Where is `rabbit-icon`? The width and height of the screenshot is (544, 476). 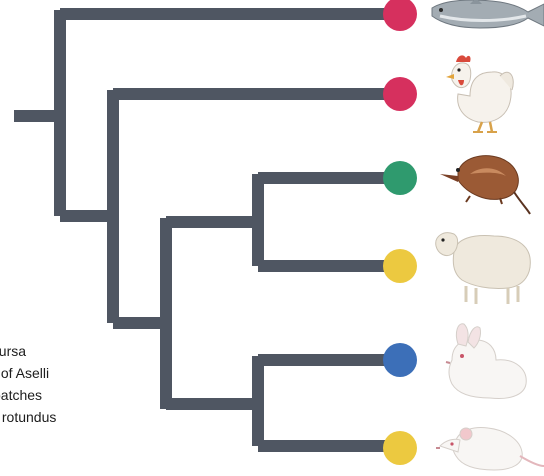
rabbit-icon is located at coordinates (486, 361).